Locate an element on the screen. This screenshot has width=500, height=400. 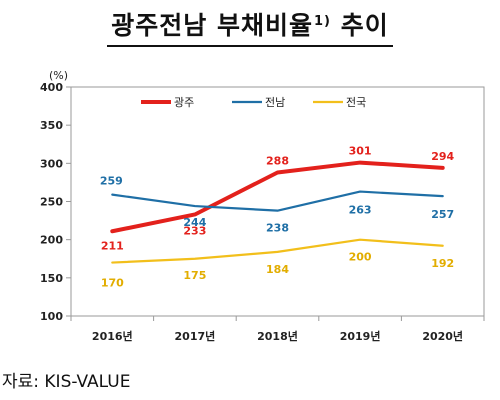
data-label: 263 is located at coordinates (360, 210).